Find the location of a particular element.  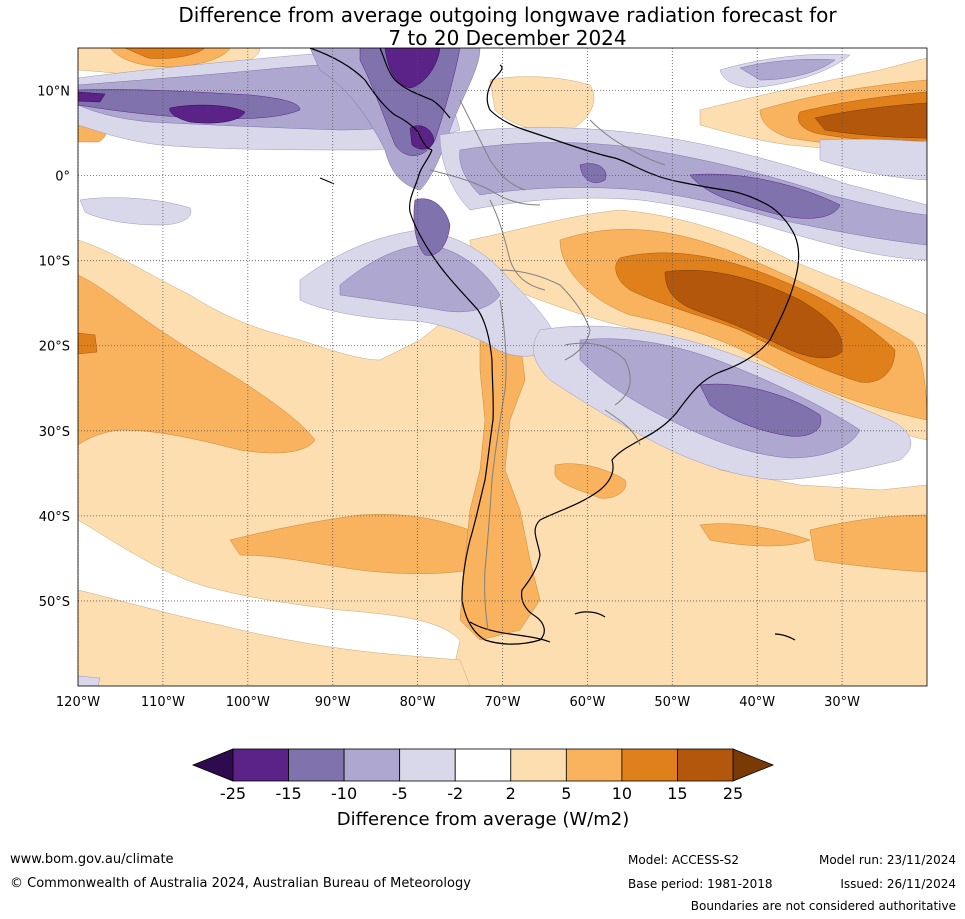

positive-anomaly-andes-strip is located at coordinates (500, 472).